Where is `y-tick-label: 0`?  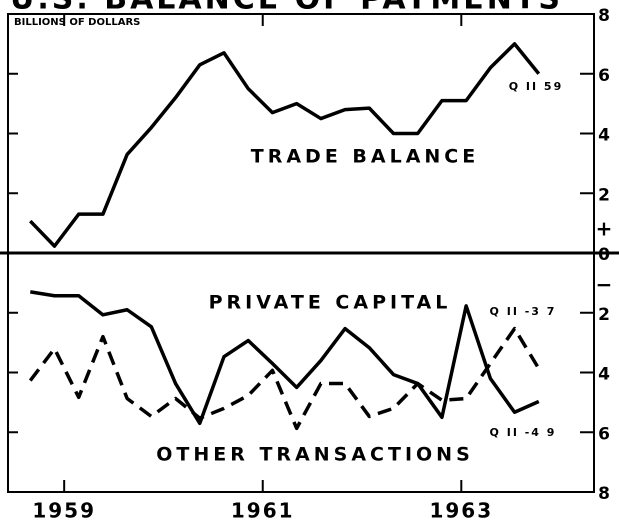
y-tick-label: 0 is located at coordinates (604, 255).